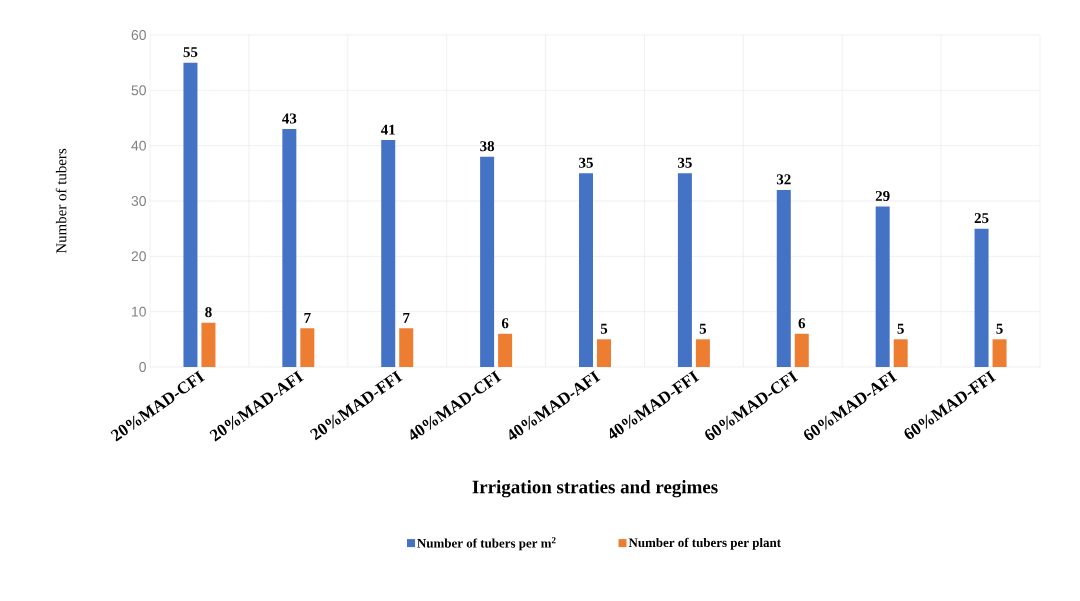 This screenshot has height=601, width=1080. Describe the element at coordinates (190, 52) in the screenshot. I see `data-label: 55` at that location.